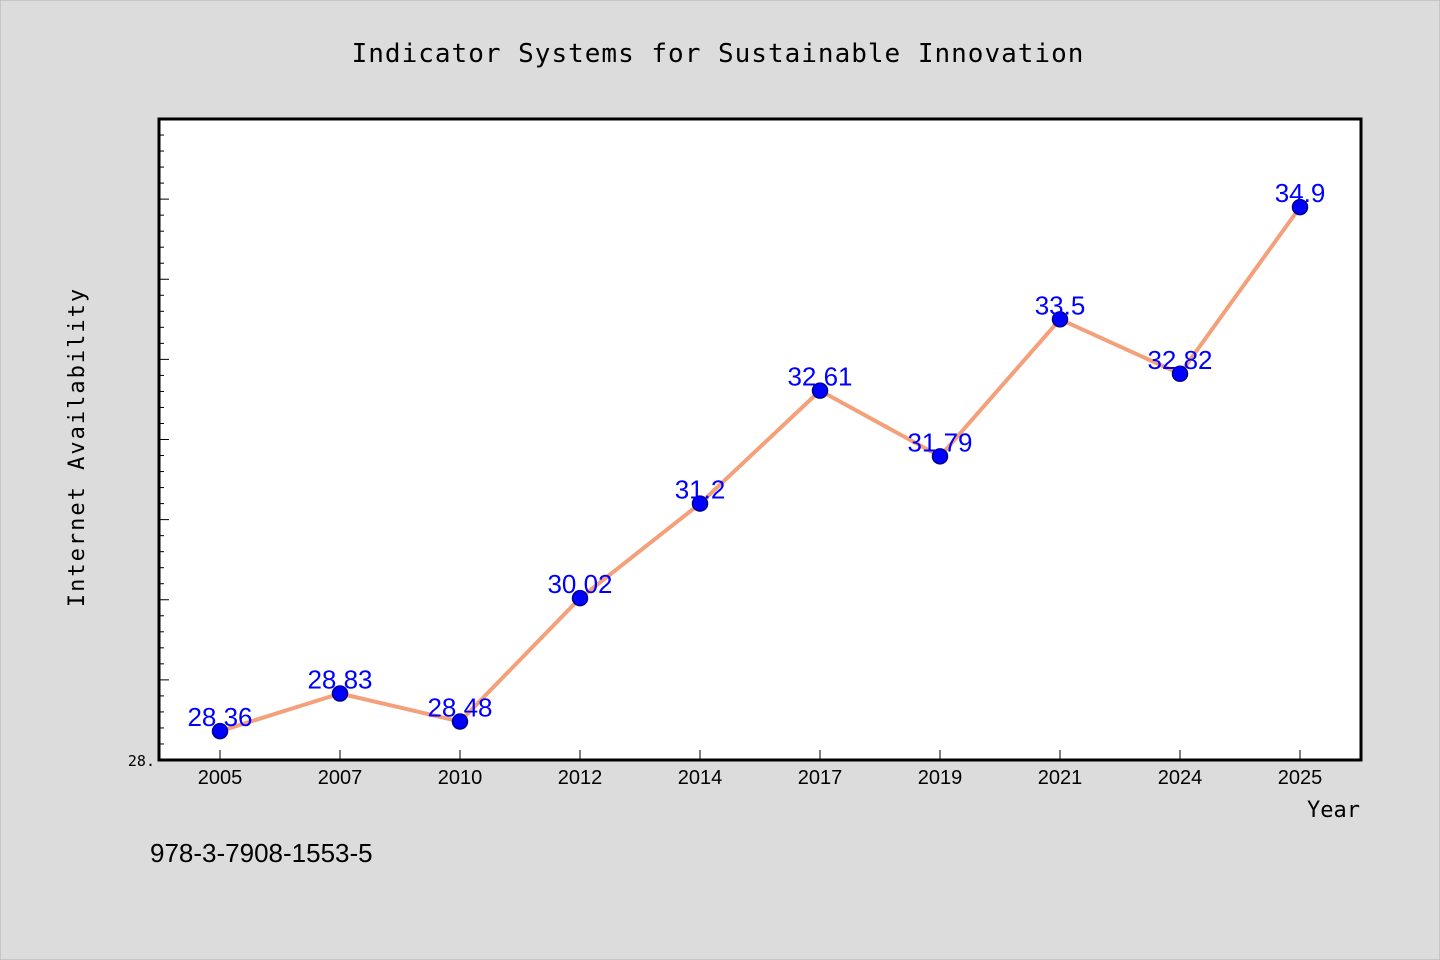  Describe the element at coordinates (1060, 778) in the screenshot. I see `x-tick-label: 2021` at that location.